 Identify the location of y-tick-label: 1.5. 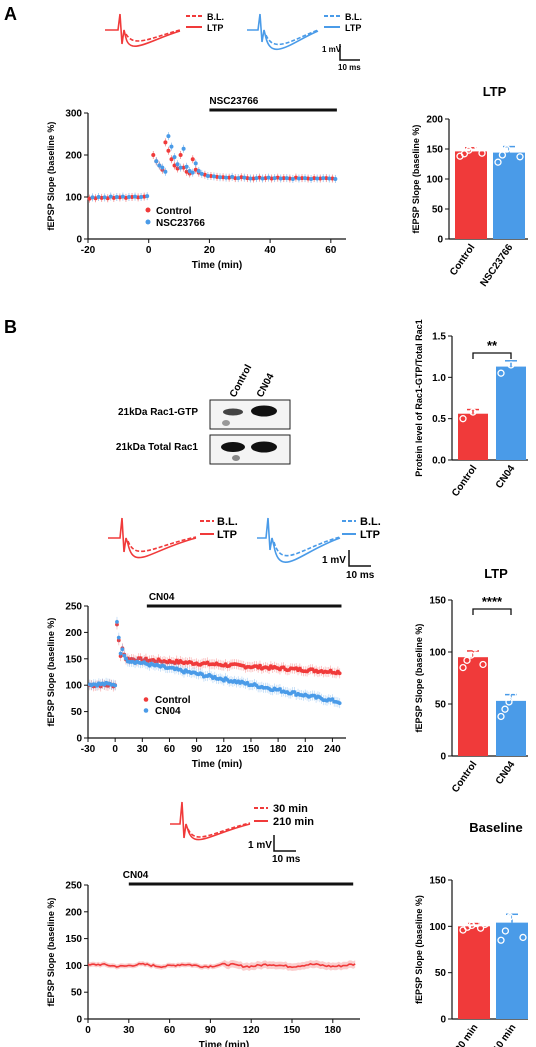
(439, 337).